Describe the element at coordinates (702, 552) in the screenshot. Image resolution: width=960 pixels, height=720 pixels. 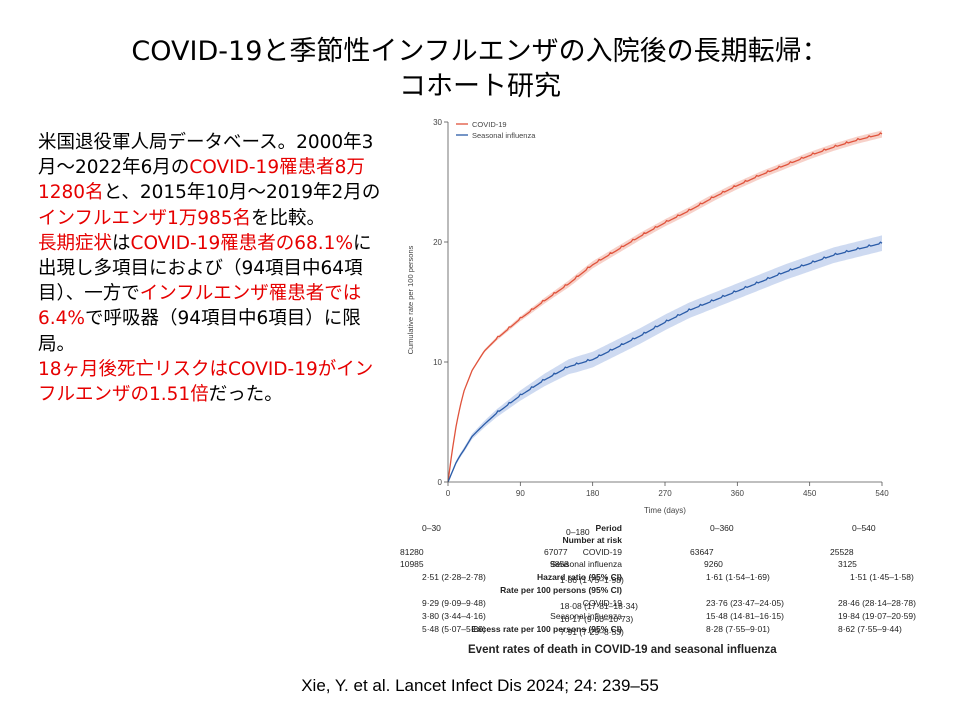
I see `covid-at-risk-cell: 63647` at that location.